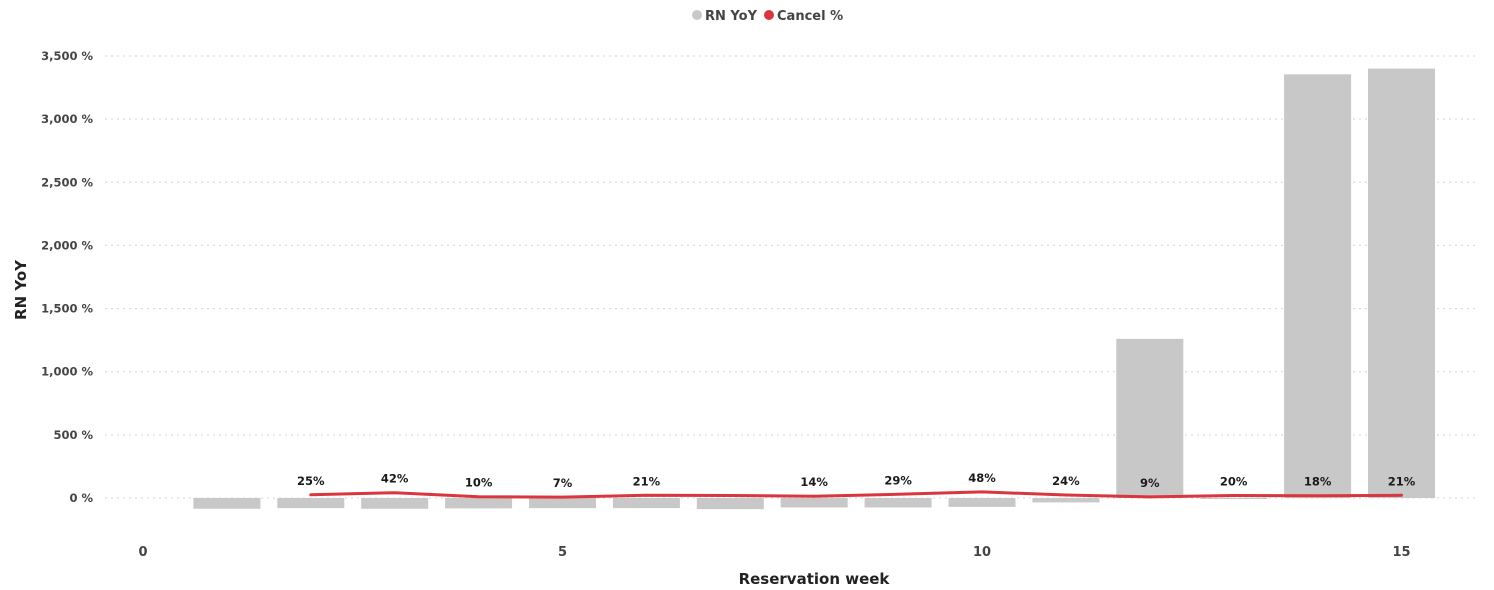 This screenshot has width=1494, height=590. I want to click on line-path, so click(856, 494).